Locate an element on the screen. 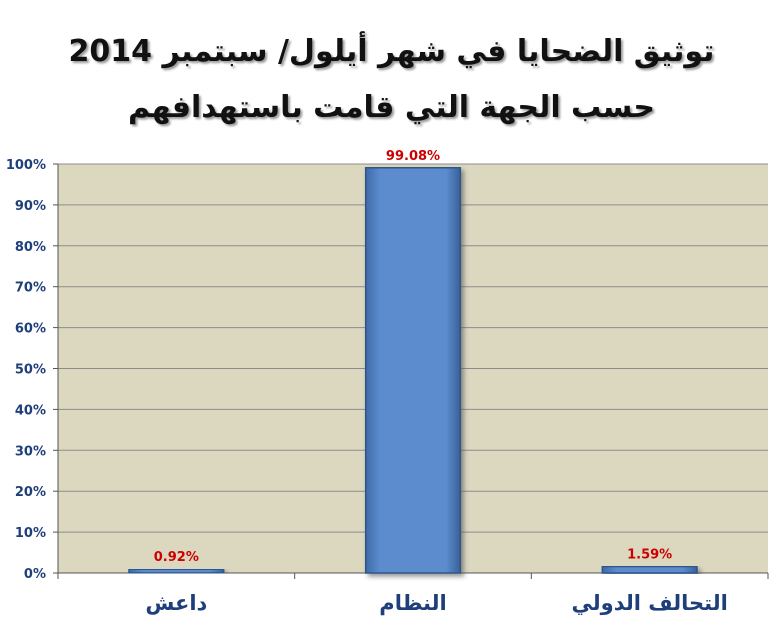  y-tick-label: 80% is located at coordinates (30, 247).